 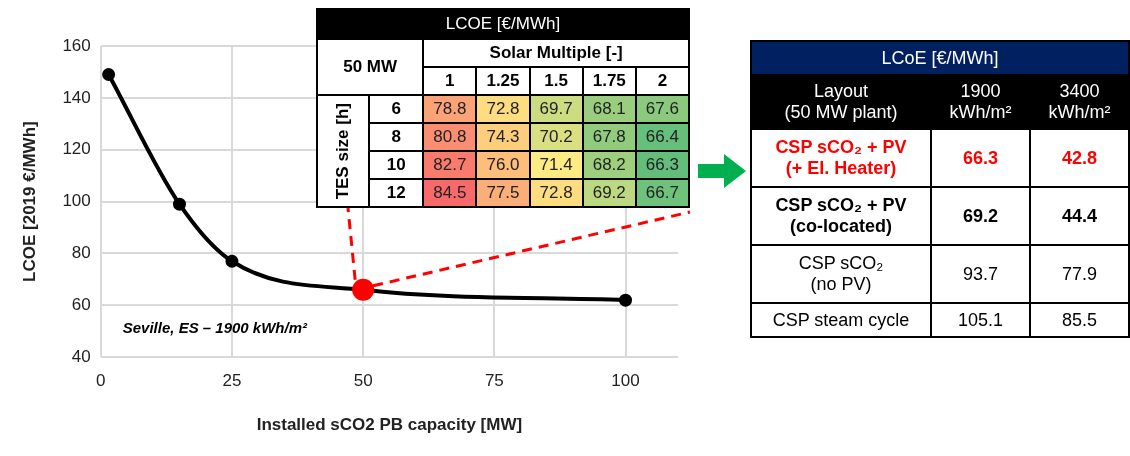 What do you see at coordinates (76, 45) in the screenshot?
I see `y-tick-label: 160` at bounding box center [76, 45].